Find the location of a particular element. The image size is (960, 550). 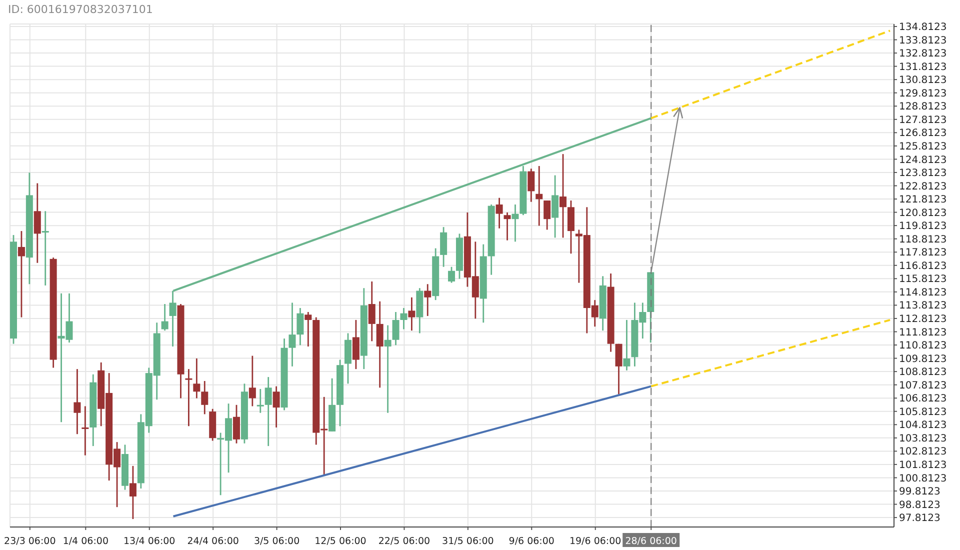

x-tick-label: 12/5 06:00 is located at coordinates (340, 541).